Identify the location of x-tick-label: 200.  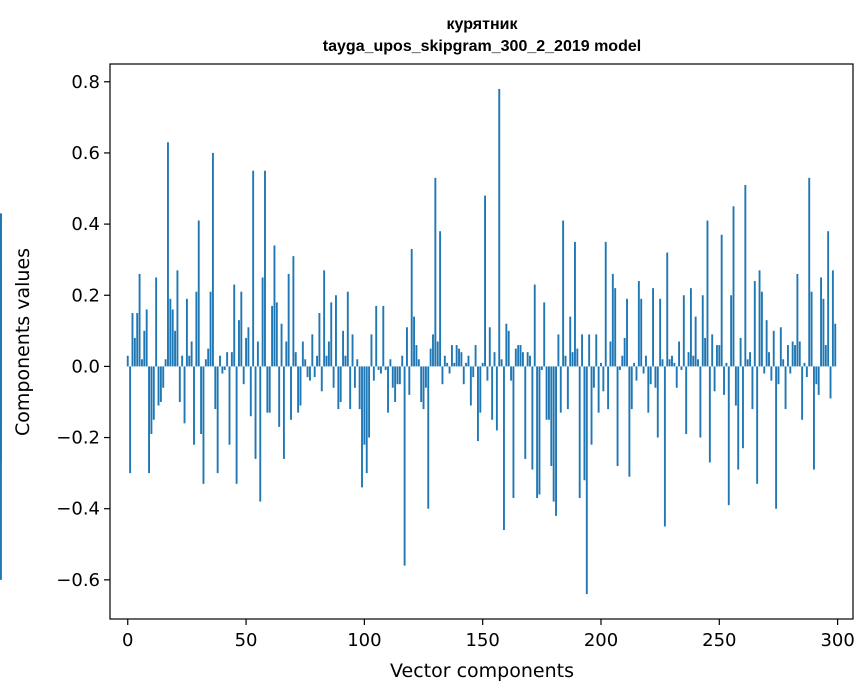
(601, 640).